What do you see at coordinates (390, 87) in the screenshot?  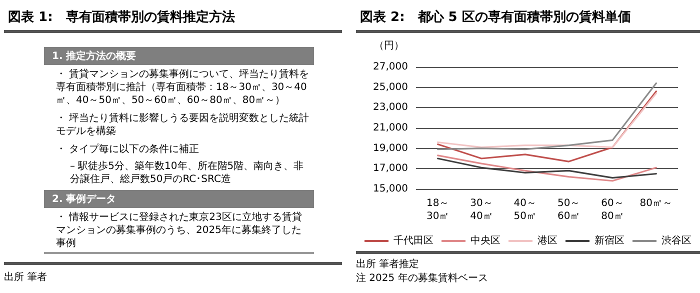 I see `y-tick-label: 25,000` at bounding box center [390, 87].